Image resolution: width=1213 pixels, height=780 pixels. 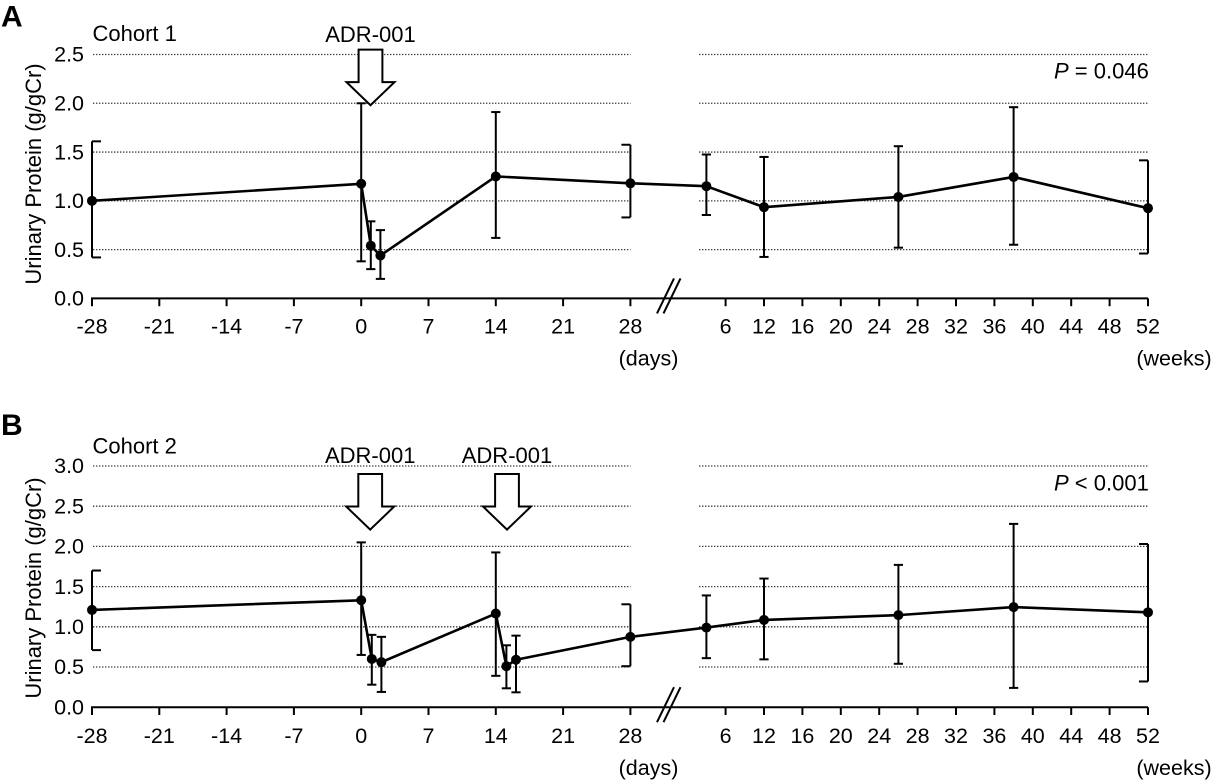 I want to click on svg-text: Cohort 2, so click(x=135, y=445).